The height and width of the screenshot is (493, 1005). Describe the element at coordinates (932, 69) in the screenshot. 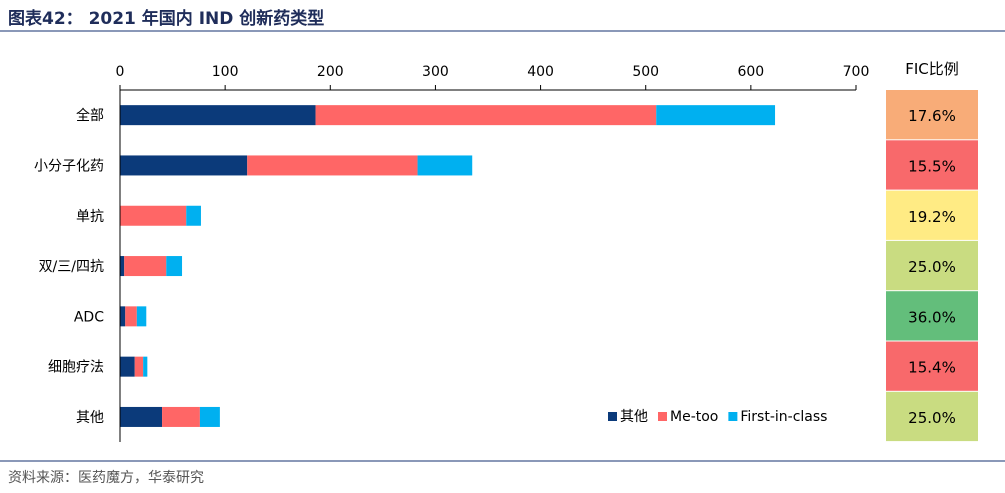

I see `fic-header: FIC比例` at that location.